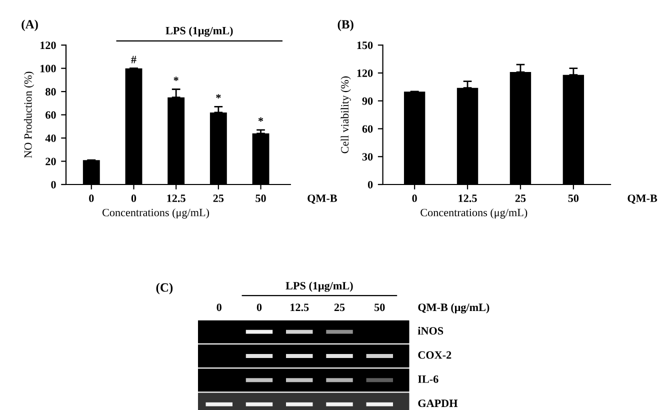 The image size is (660, 410). Describe the element at coordinates (51, 162) in the screenshot. I see `y-tick-label: 20` at that location.